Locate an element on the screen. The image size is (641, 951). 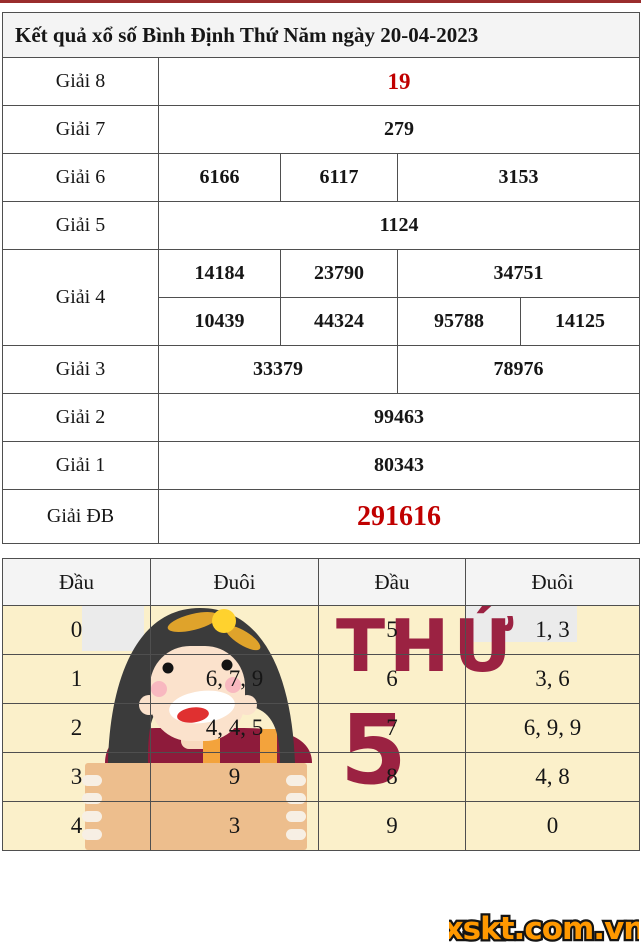
prize-number: 95788 is located at coordinates (459, 321).